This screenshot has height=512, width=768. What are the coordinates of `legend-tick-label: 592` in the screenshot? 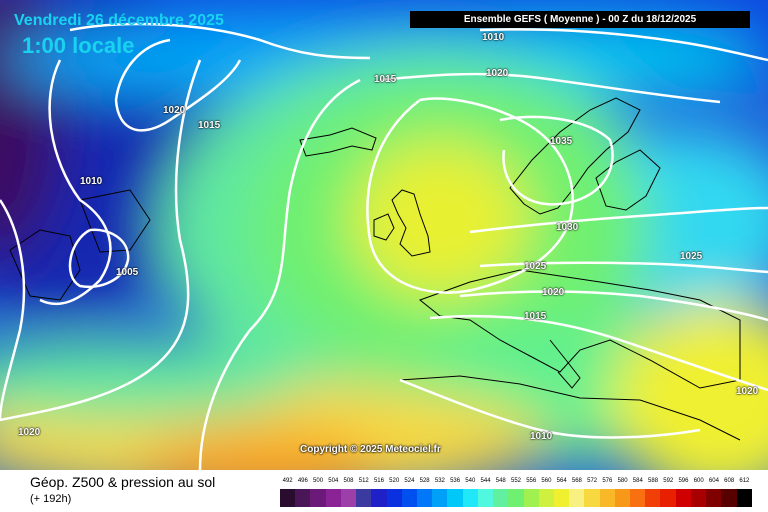 It's located at (668, 481).